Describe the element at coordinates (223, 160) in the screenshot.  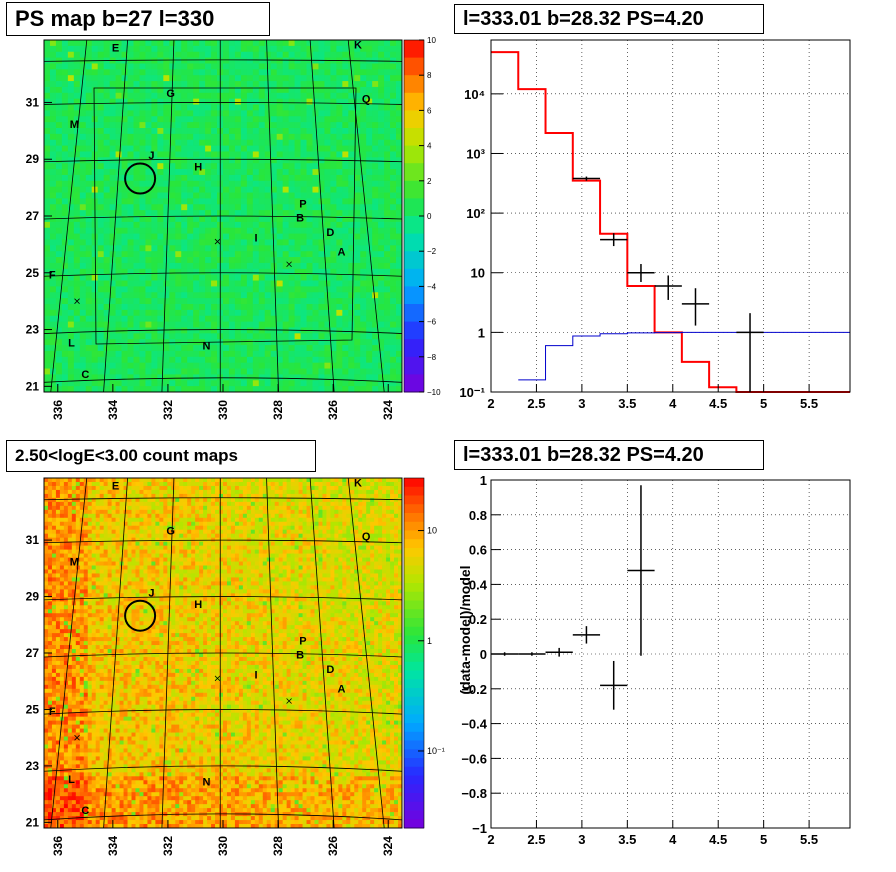
I see `latitude-line` at that location.